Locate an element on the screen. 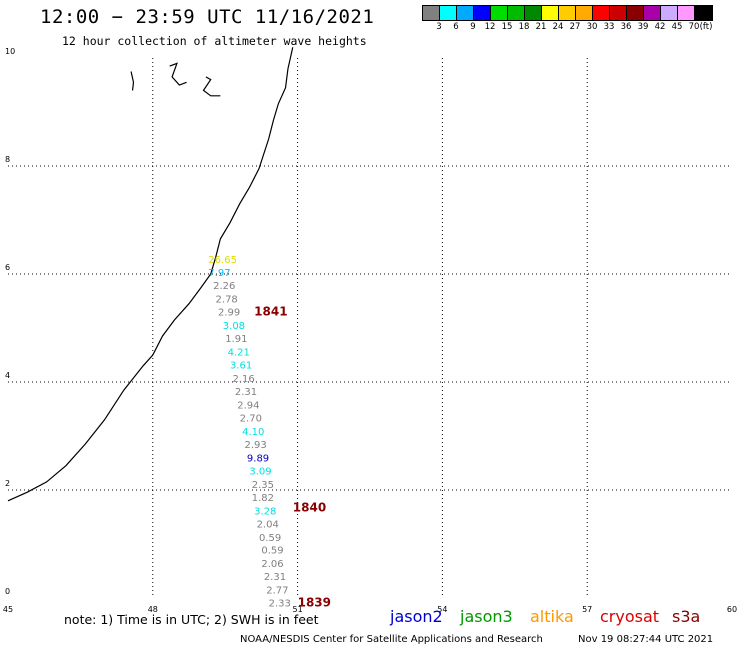 This screenshot has width=740, height=650. generated-timestamp: Nov 19 08:27:44 UTC 2021 is located at coordinates (646, 639).